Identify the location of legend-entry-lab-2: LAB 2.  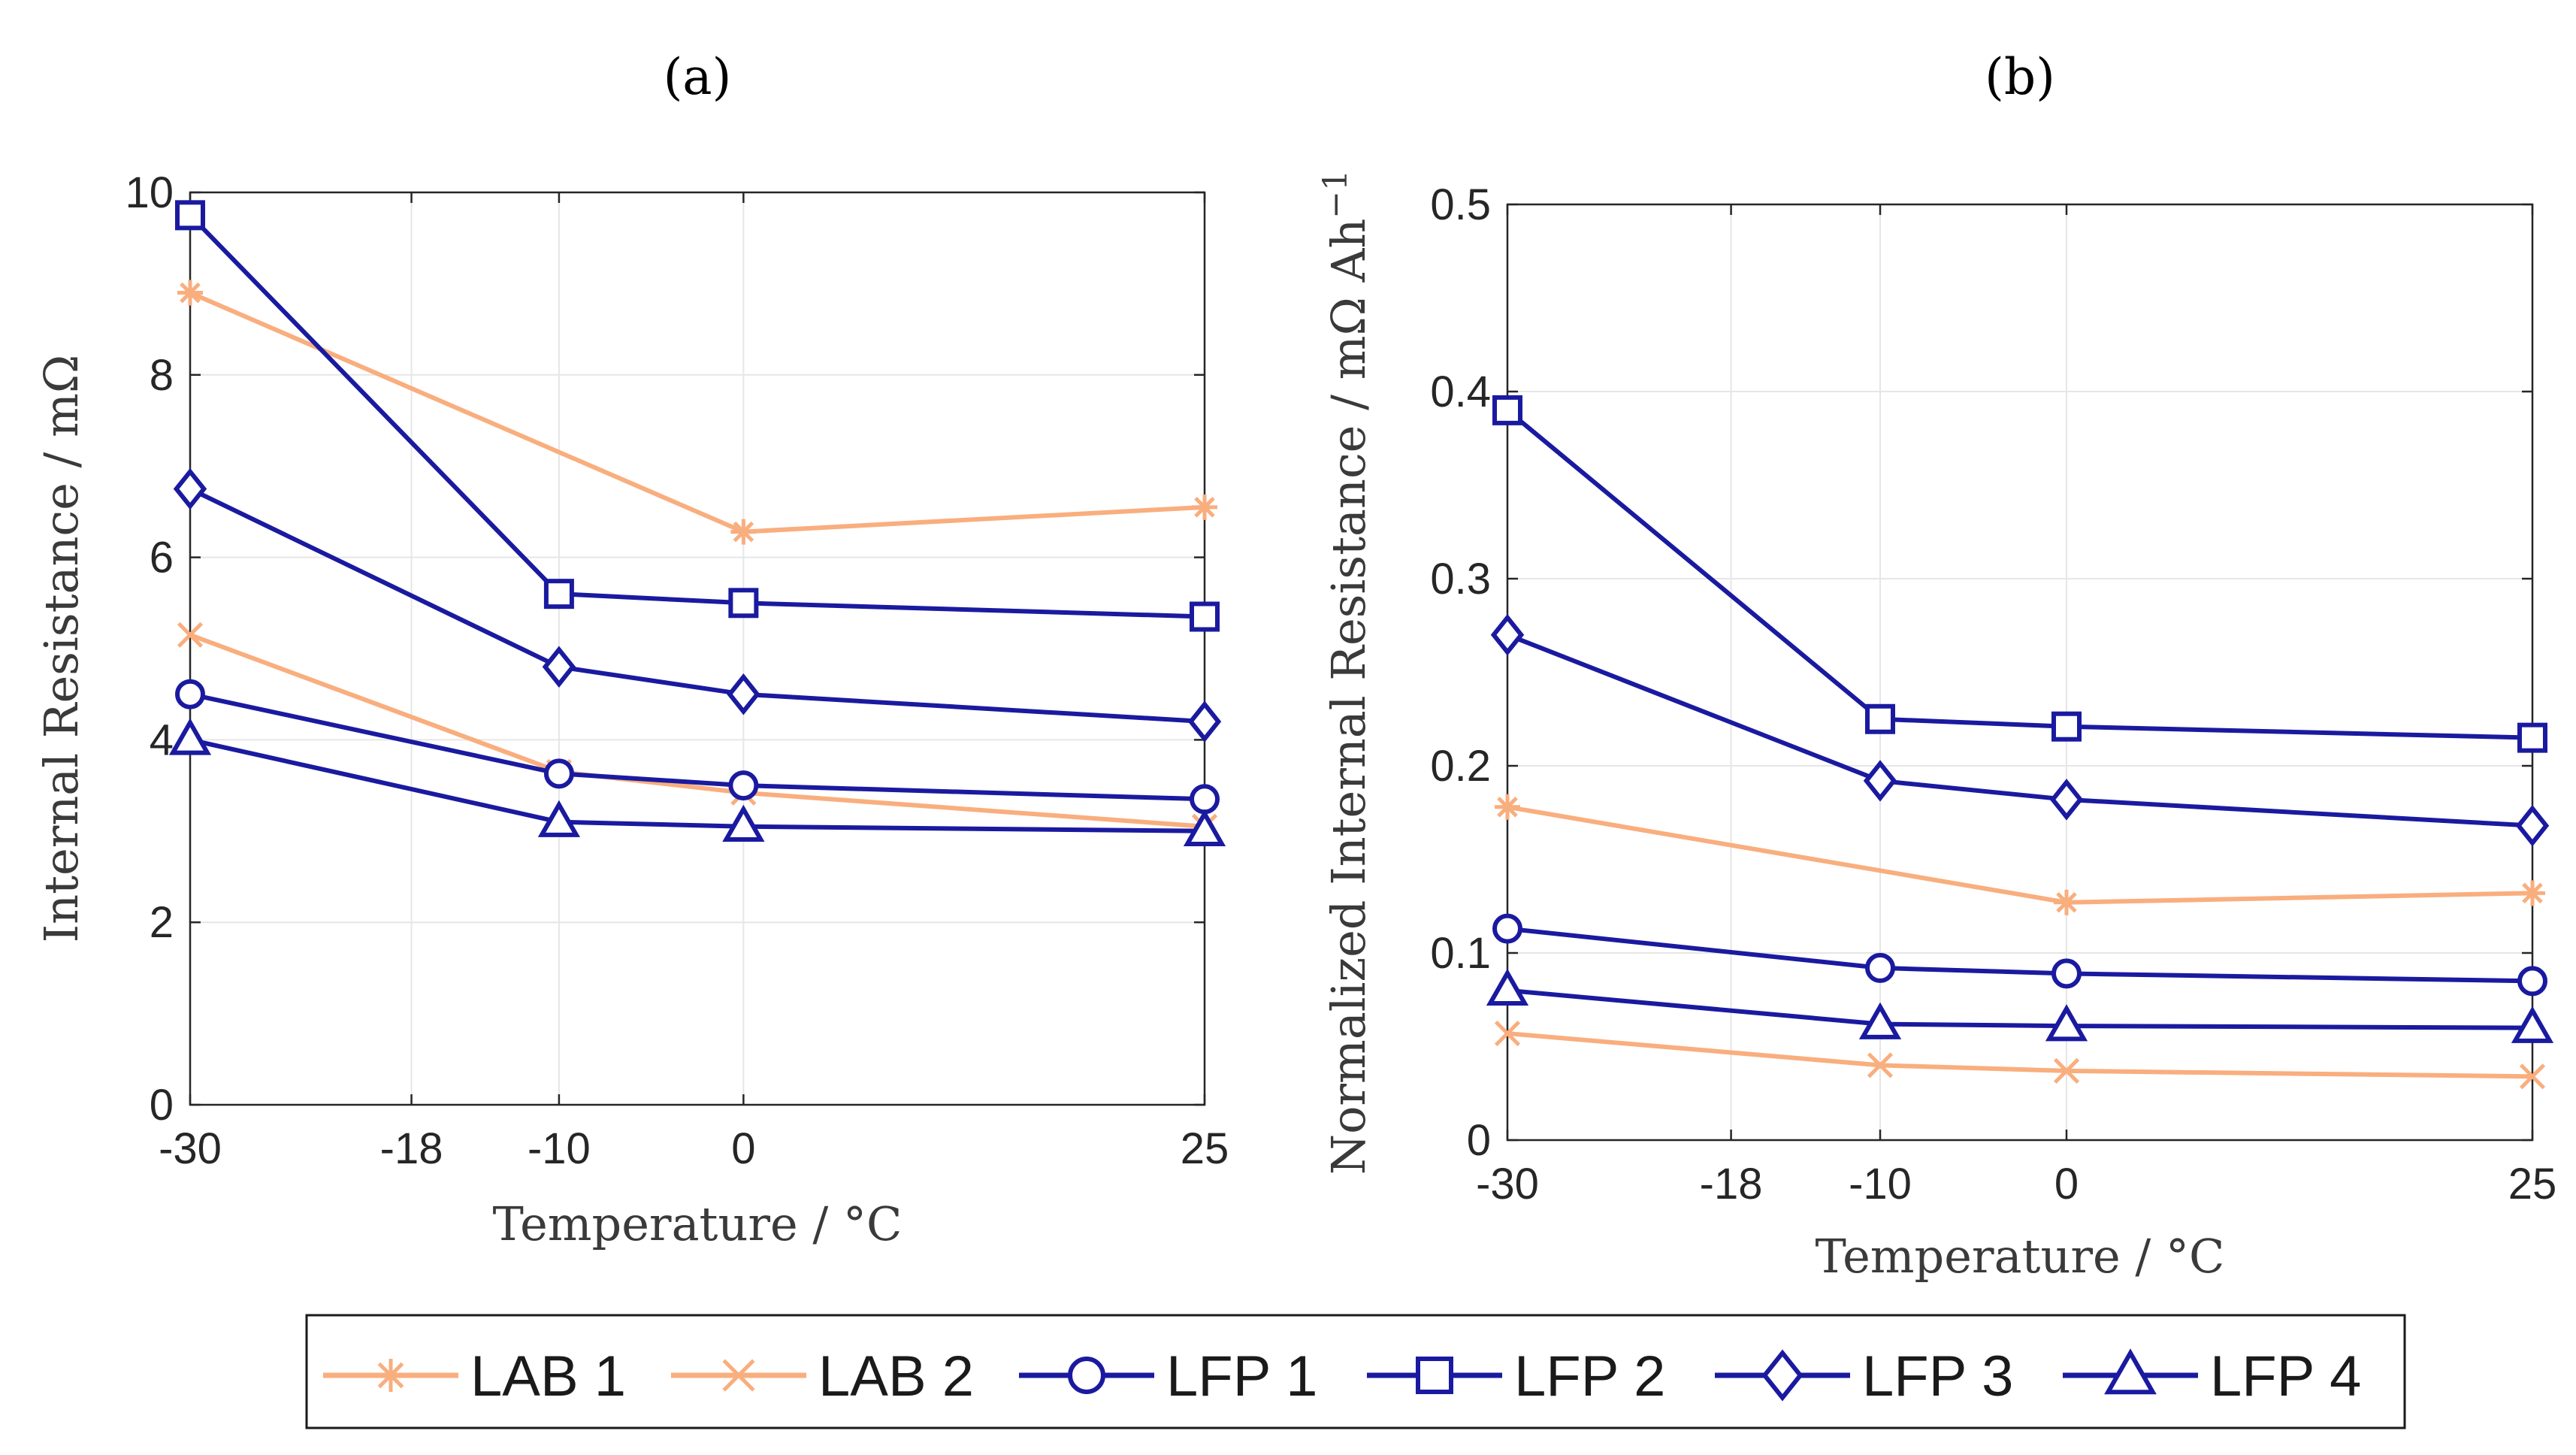
(823, 1376).